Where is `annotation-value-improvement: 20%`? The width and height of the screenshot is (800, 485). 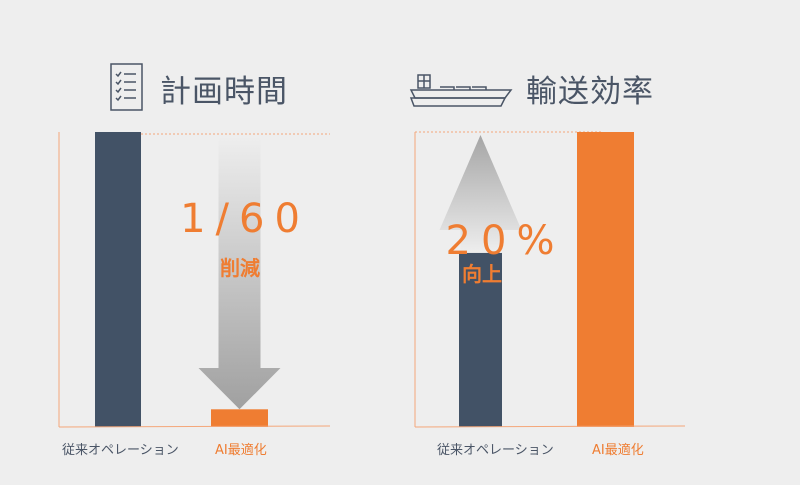 annotation-value-improvement: 20% is located at coordinates (505, 241).